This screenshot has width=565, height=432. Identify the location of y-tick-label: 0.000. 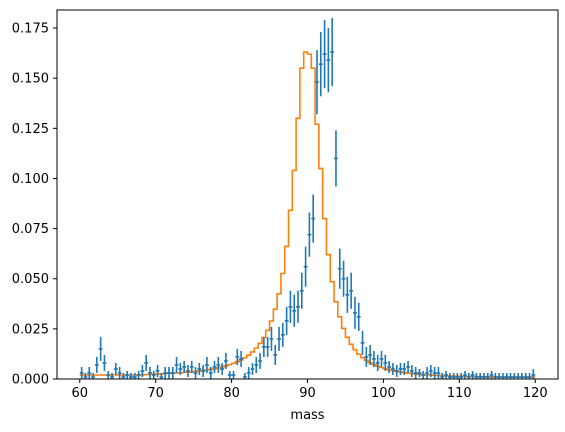
(30, 380).